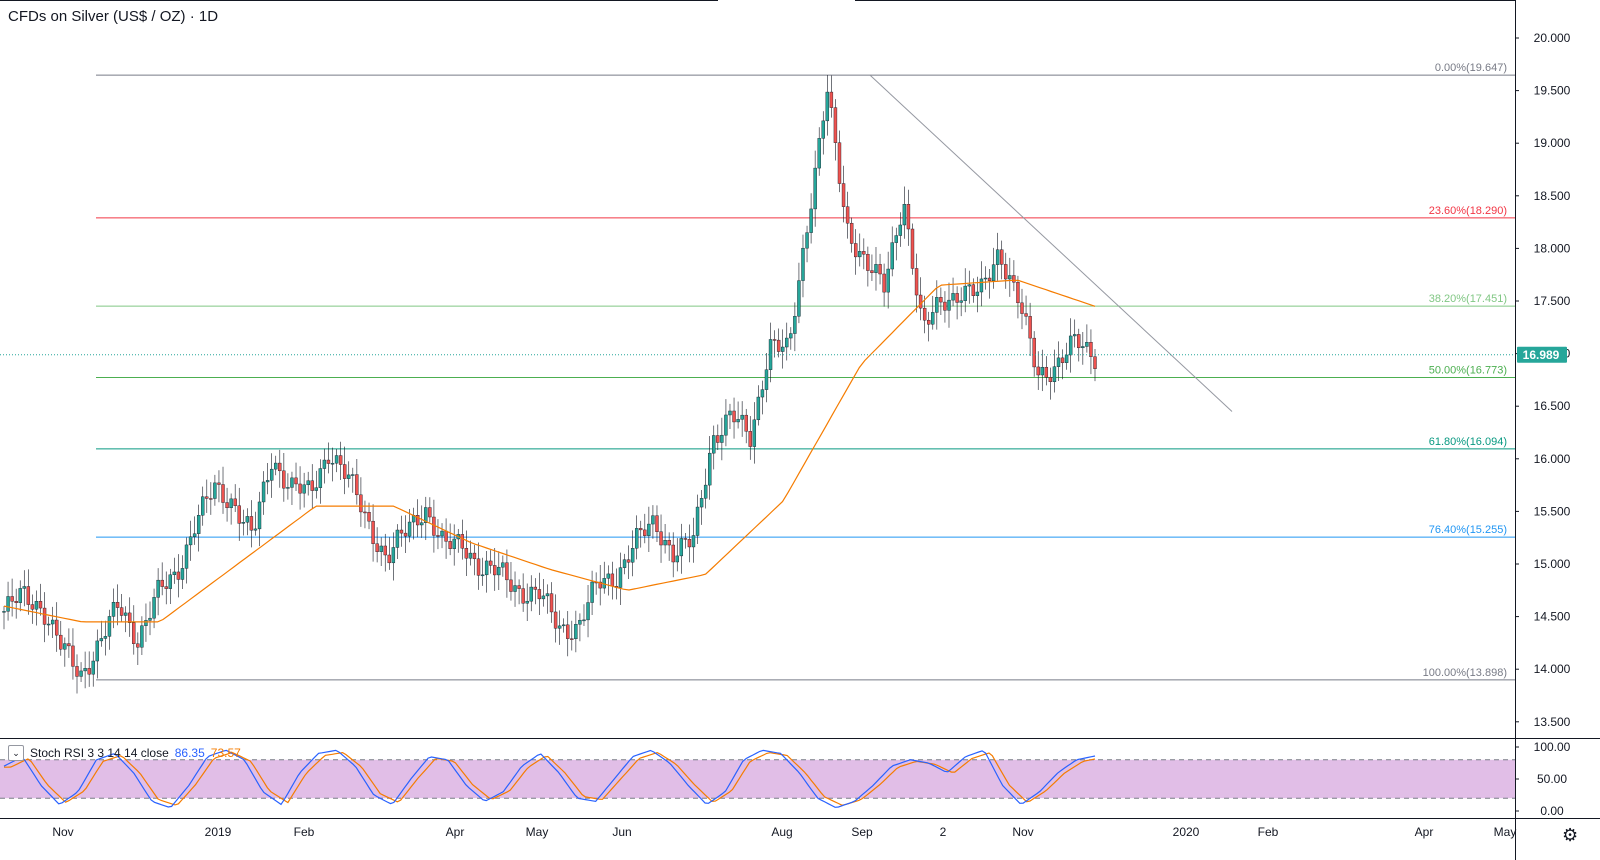  I want to click on stoch-tick-label: 100.00, so click(1552, 747).